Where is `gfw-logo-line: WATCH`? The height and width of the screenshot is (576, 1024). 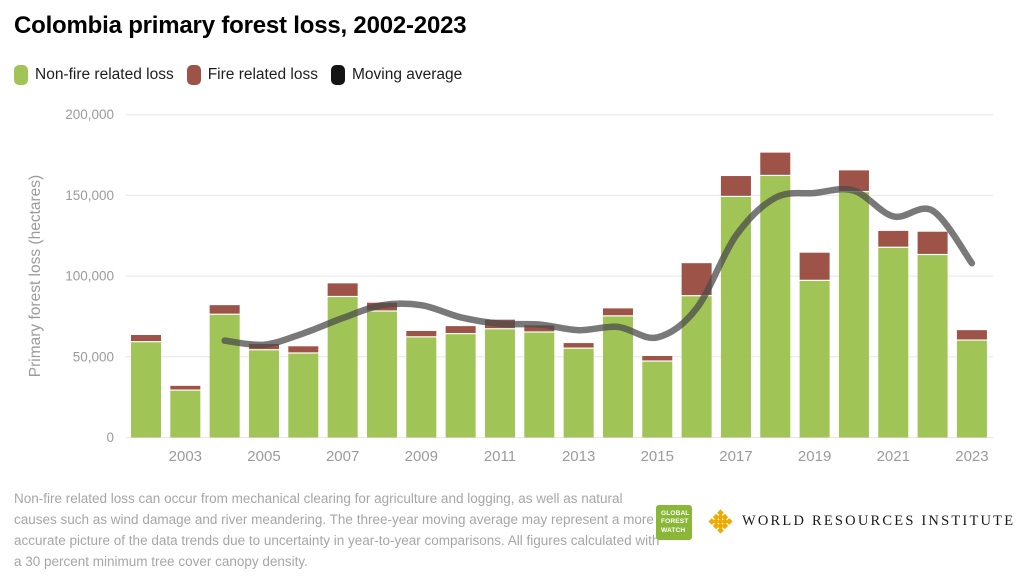
gfw-logo-line: WATCH is located at coordinates (673, 530).